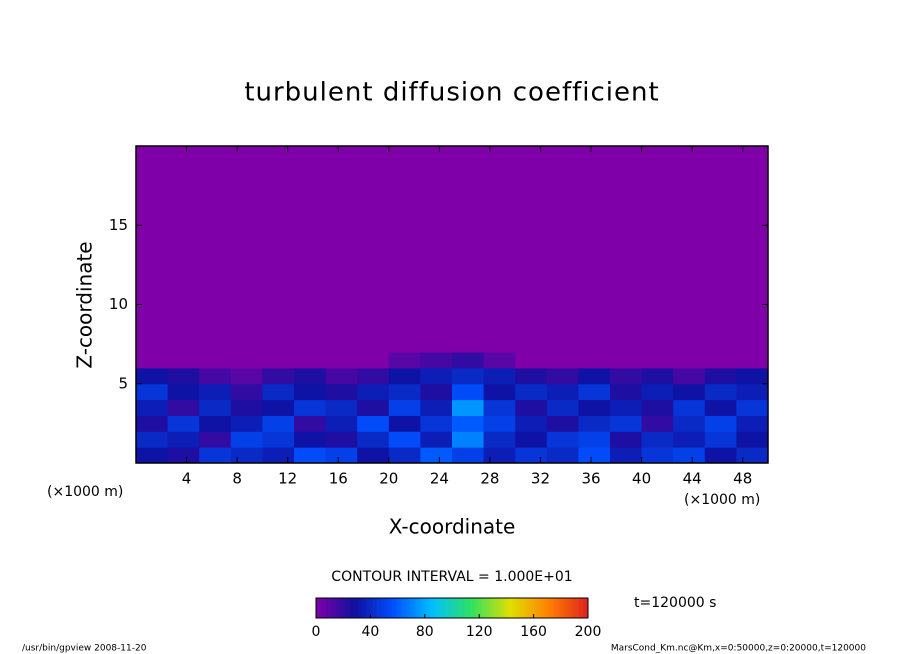  What do you see at coordinates (692, 479) in the screenshot?
I see `x-tick-label: 44` at bounding box center [692, 479].